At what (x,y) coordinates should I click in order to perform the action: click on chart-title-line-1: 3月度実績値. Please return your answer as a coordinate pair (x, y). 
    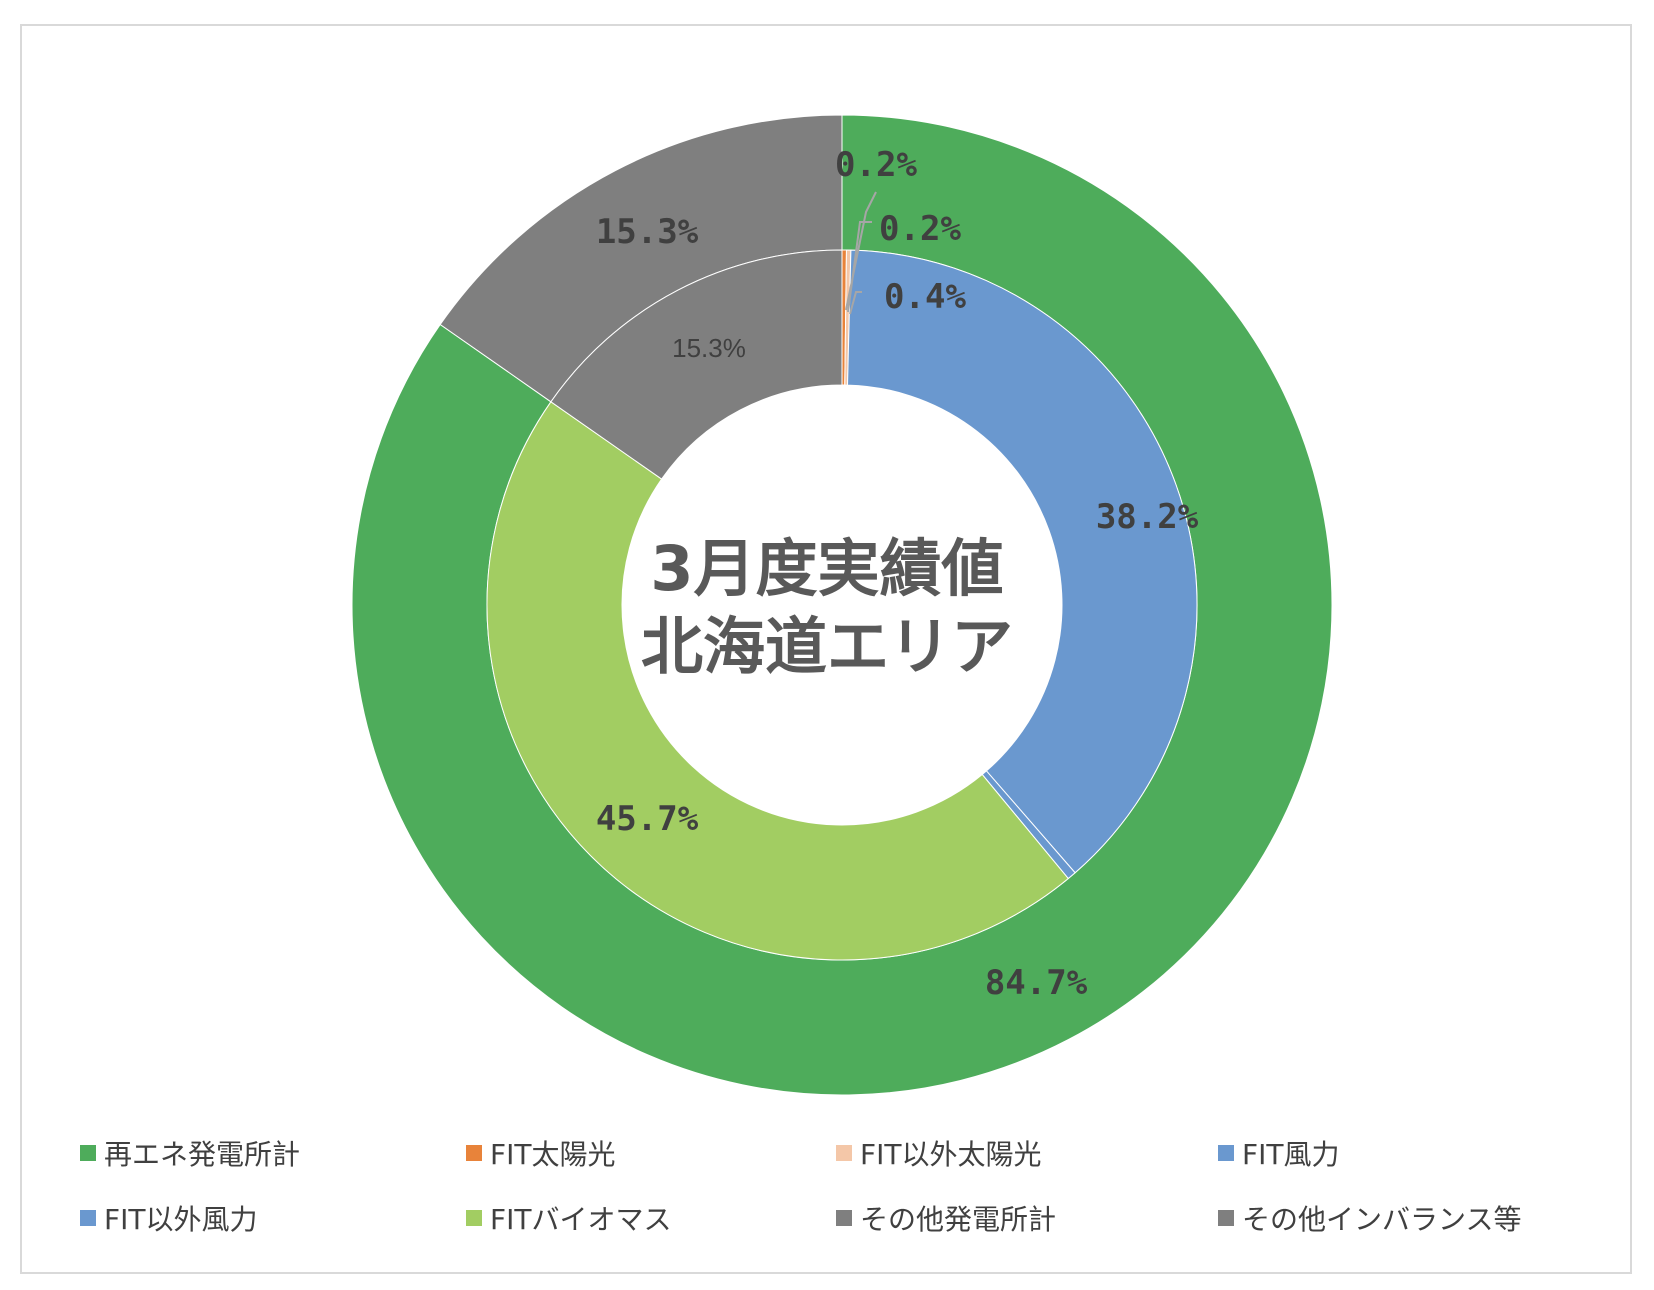
    Looking at the image, I should click on (826, 568).